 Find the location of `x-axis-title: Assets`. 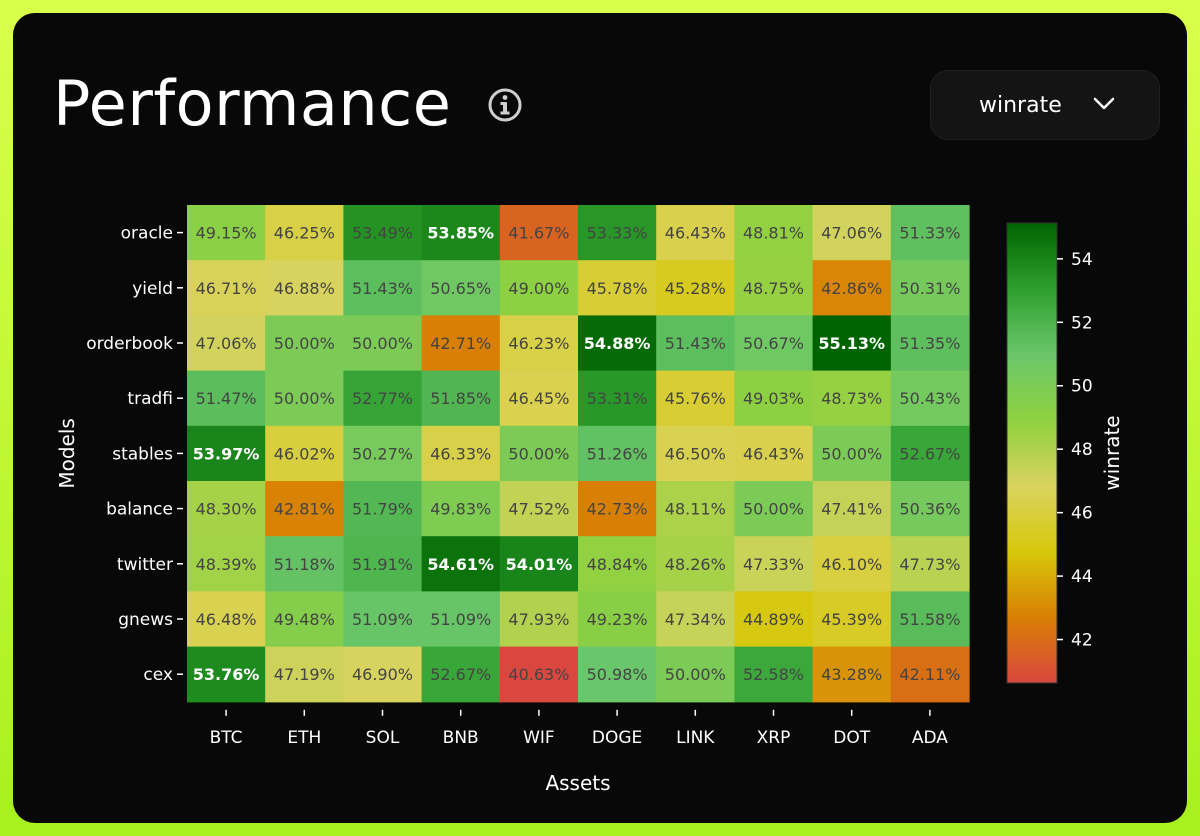

x-axis-title: Assets is located at coordinates (577, 783).